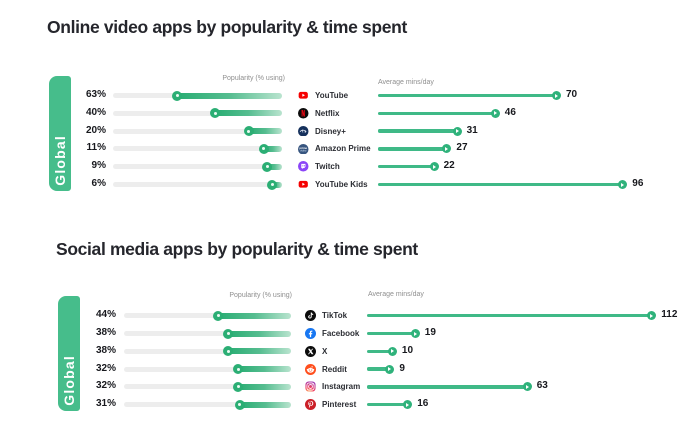 Image resolution: width=696 pixels, height=434 pixels. I want to click on svg-text: video, so click(303, 150).